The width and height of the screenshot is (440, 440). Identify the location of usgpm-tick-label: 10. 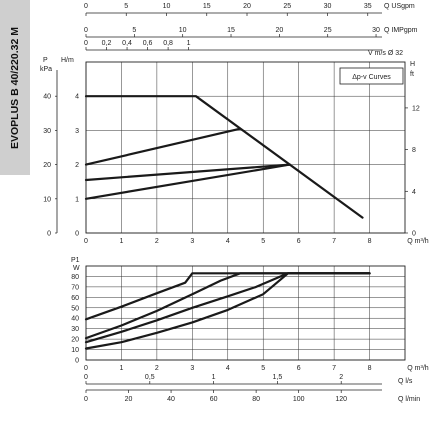
(167, 6).